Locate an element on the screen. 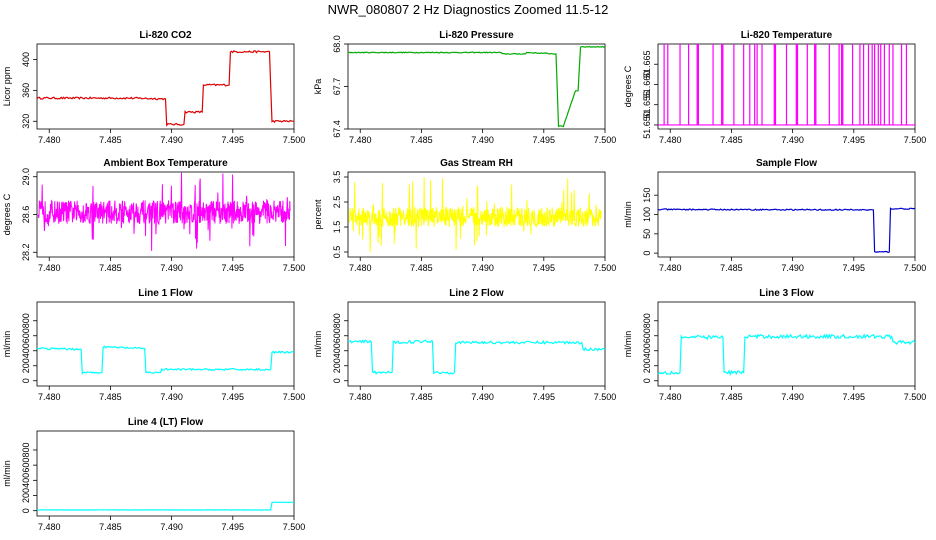 The image size is (936, 540). panel-title: Line 2 Flow is located at coordinates (476, 293).